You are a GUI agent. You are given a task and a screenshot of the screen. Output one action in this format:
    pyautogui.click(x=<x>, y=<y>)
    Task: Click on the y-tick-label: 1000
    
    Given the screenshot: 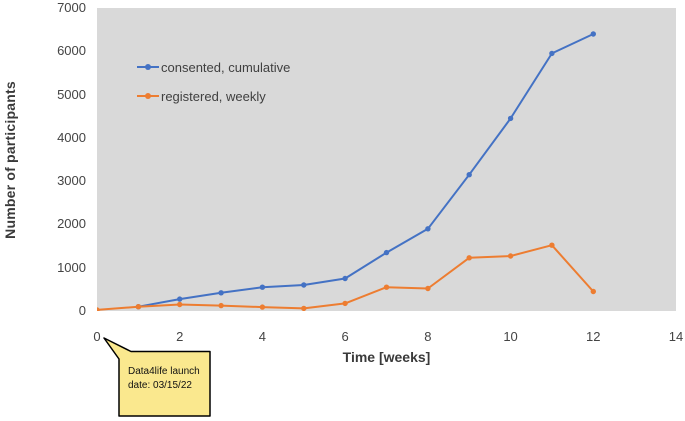 What is the action you would take?
    pyautogui.click(x=71, y=267)
    